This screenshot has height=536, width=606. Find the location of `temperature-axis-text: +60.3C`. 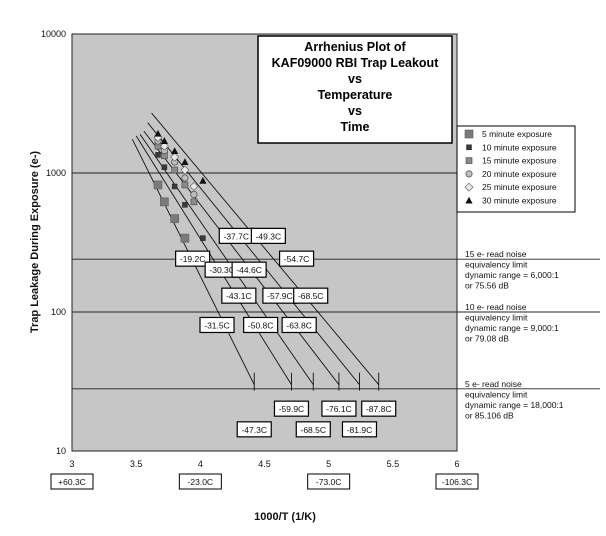

temperature-axis-text: +60.3C is located at coordinates (72, 482).